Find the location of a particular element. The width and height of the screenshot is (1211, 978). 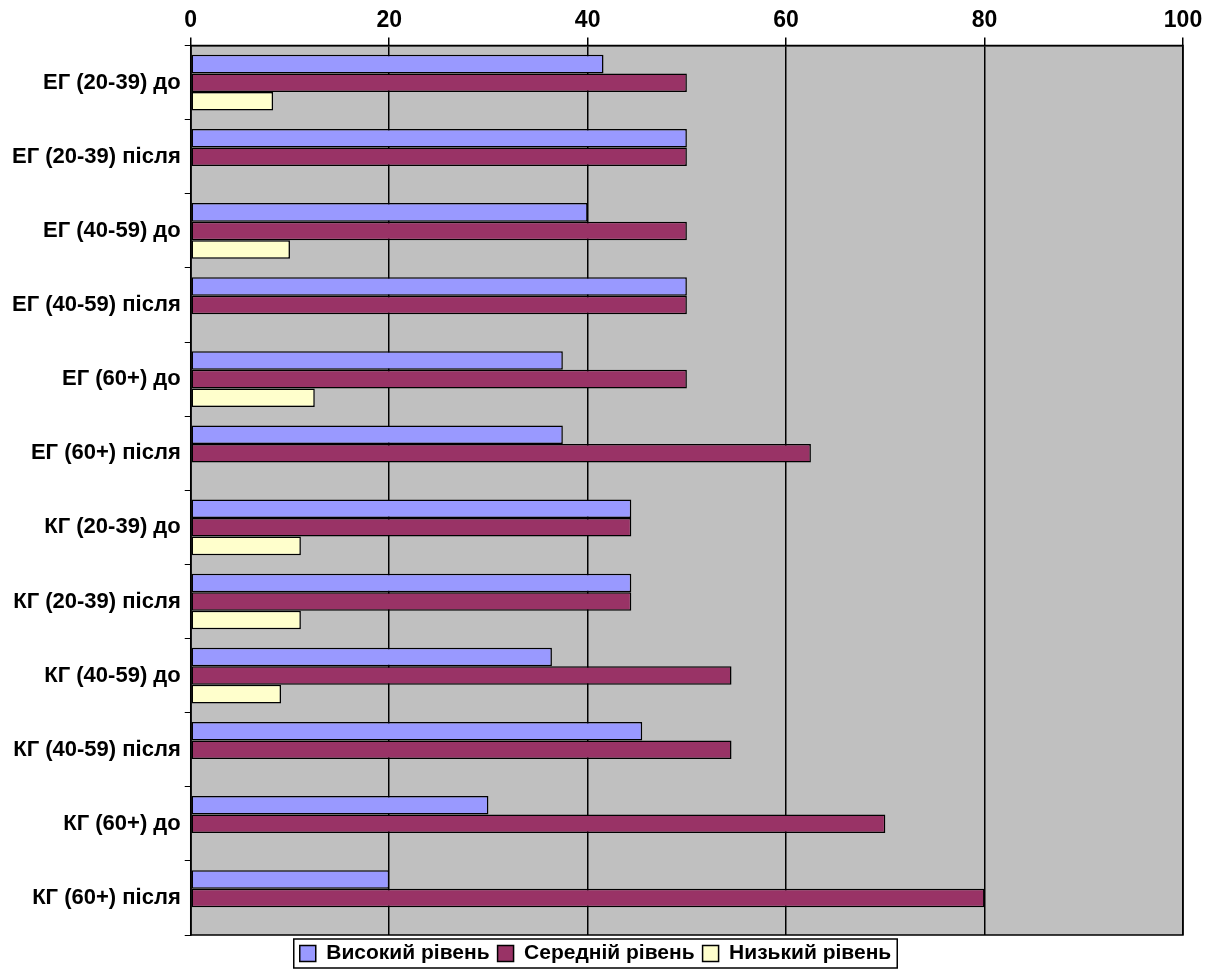

x-tick-label: 100 is located at coordinates (1183, 19).